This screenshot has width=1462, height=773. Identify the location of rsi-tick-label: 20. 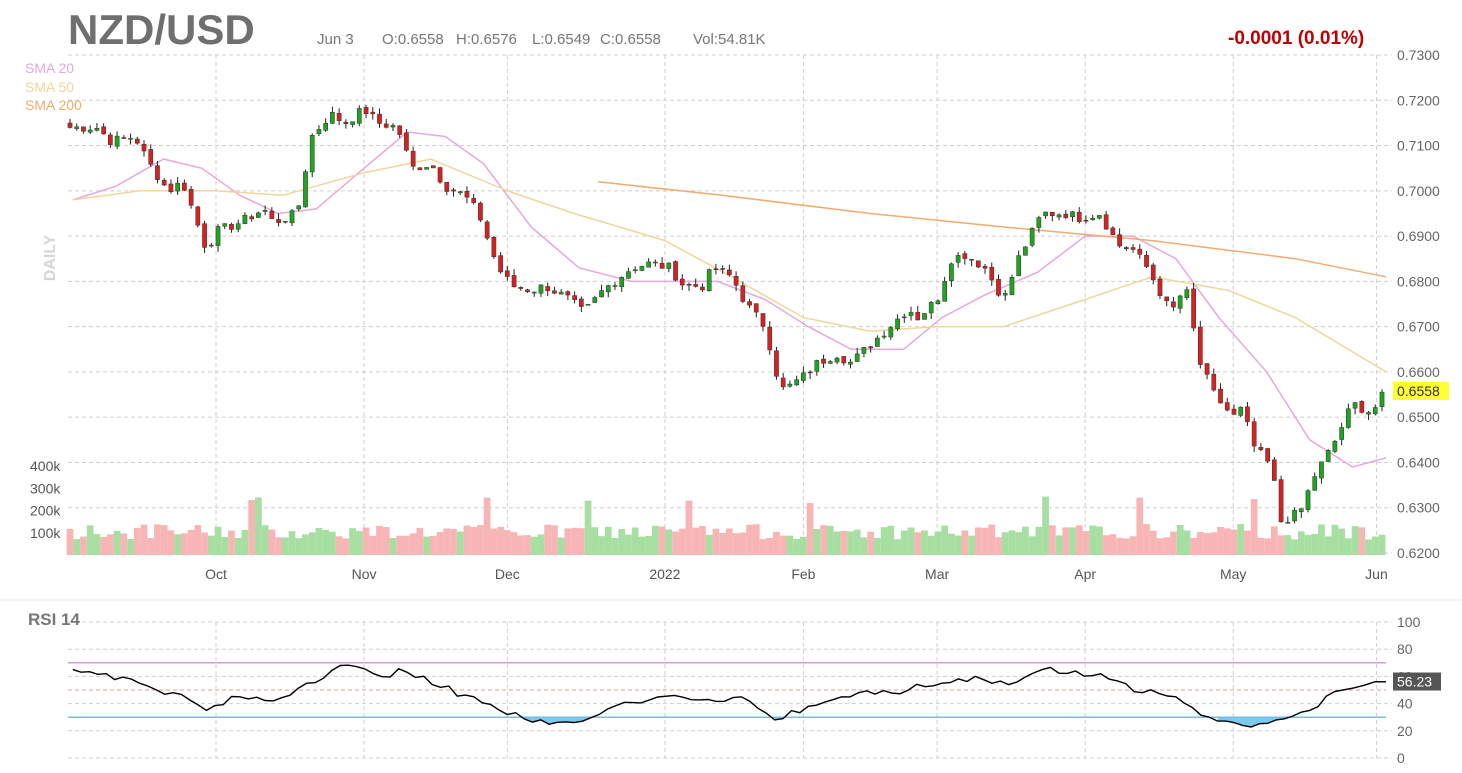
(1405, 731).